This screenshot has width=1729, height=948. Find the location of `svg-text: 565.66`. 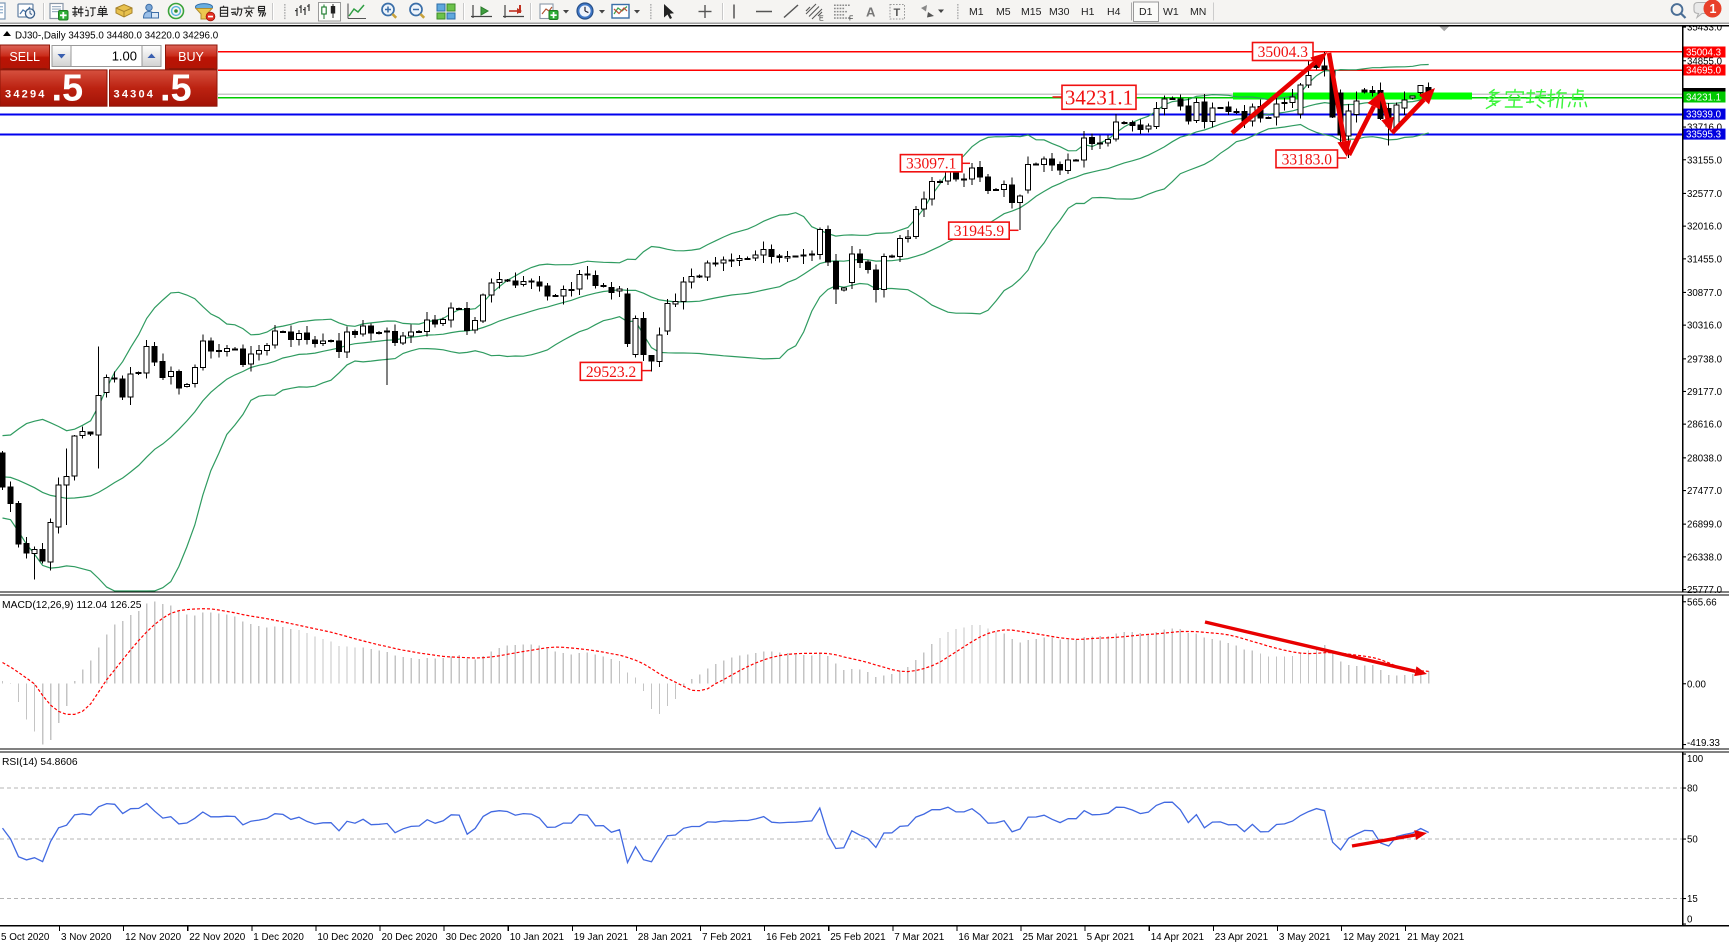

svg-text: 565.66 is located at coordinates (1702, 602).